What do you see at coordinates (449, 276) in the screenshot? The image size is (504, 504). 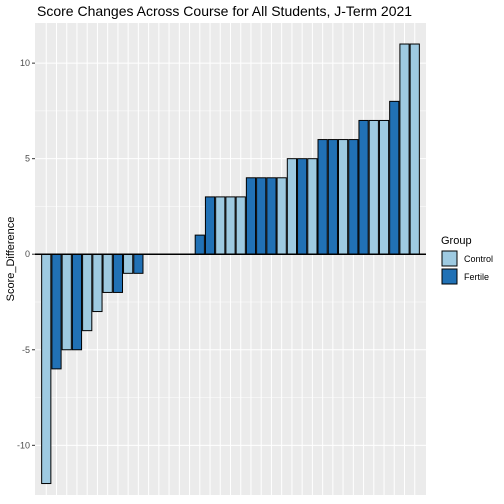 I see `legend-swatch-fertile` at bounding box center [449, 276].